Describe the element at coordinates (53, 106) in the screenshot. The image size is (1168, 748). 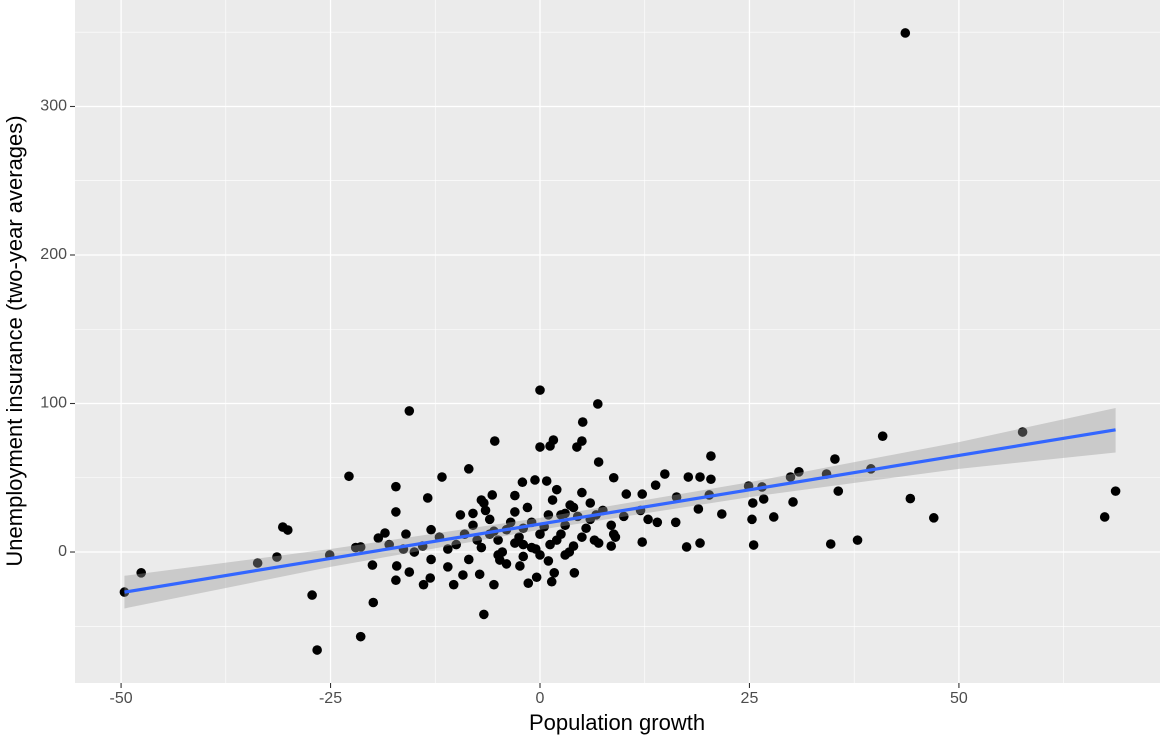
I see `y-tick-label: 300` at that location.